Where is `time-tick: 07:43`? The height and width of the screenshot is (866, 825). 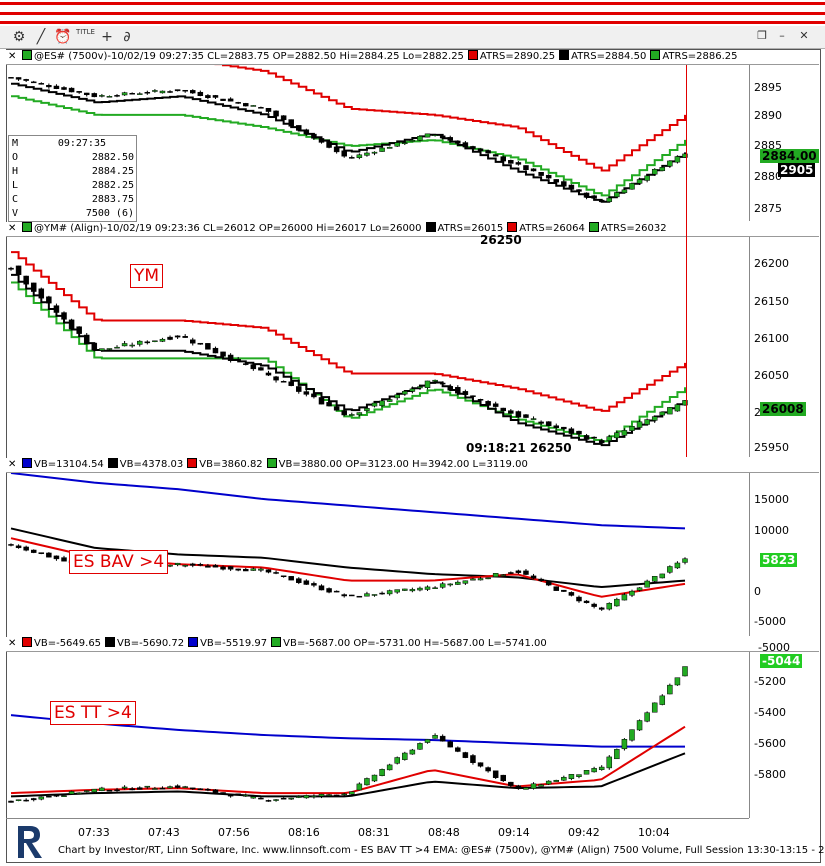
time-tick: 07:43 is located at coordinates (164, 832).